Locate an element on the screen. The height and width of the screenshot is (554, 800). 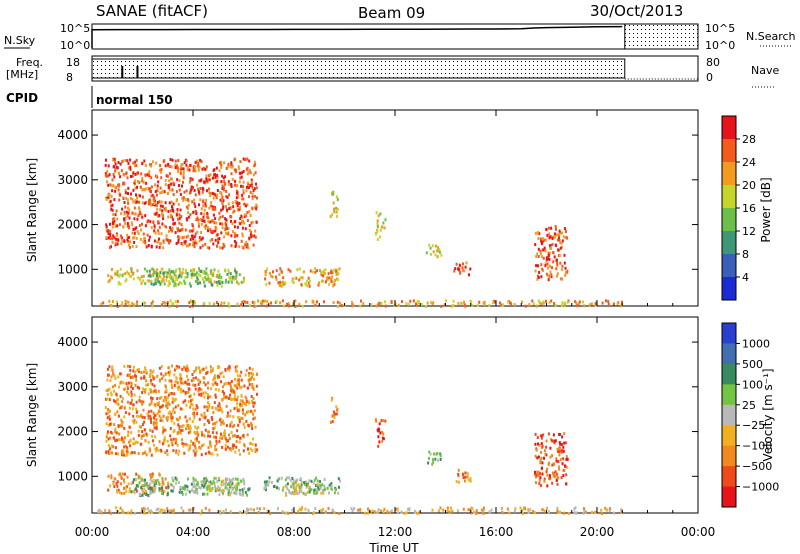
y-tick-label: 1000 is located at coordinates (72, 269).